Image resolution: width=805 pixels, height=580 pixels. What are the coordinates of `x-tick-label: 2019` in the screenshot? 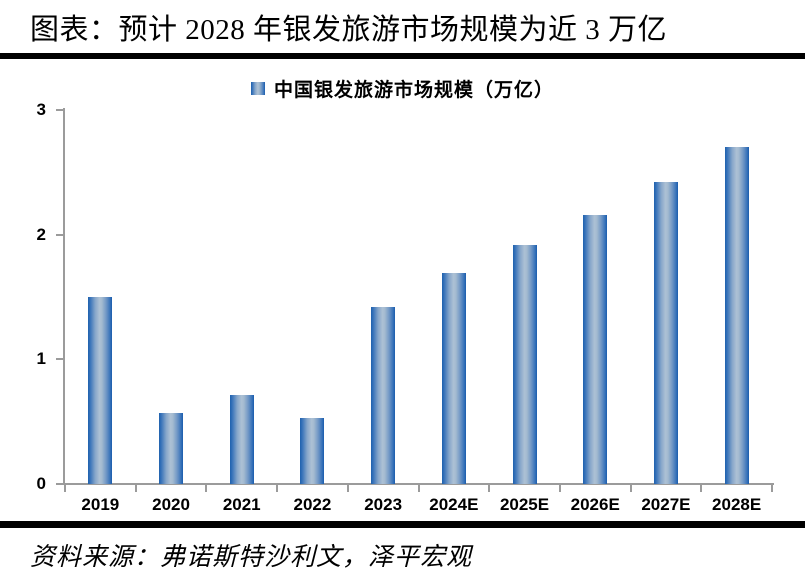 It's located at (100, 504).